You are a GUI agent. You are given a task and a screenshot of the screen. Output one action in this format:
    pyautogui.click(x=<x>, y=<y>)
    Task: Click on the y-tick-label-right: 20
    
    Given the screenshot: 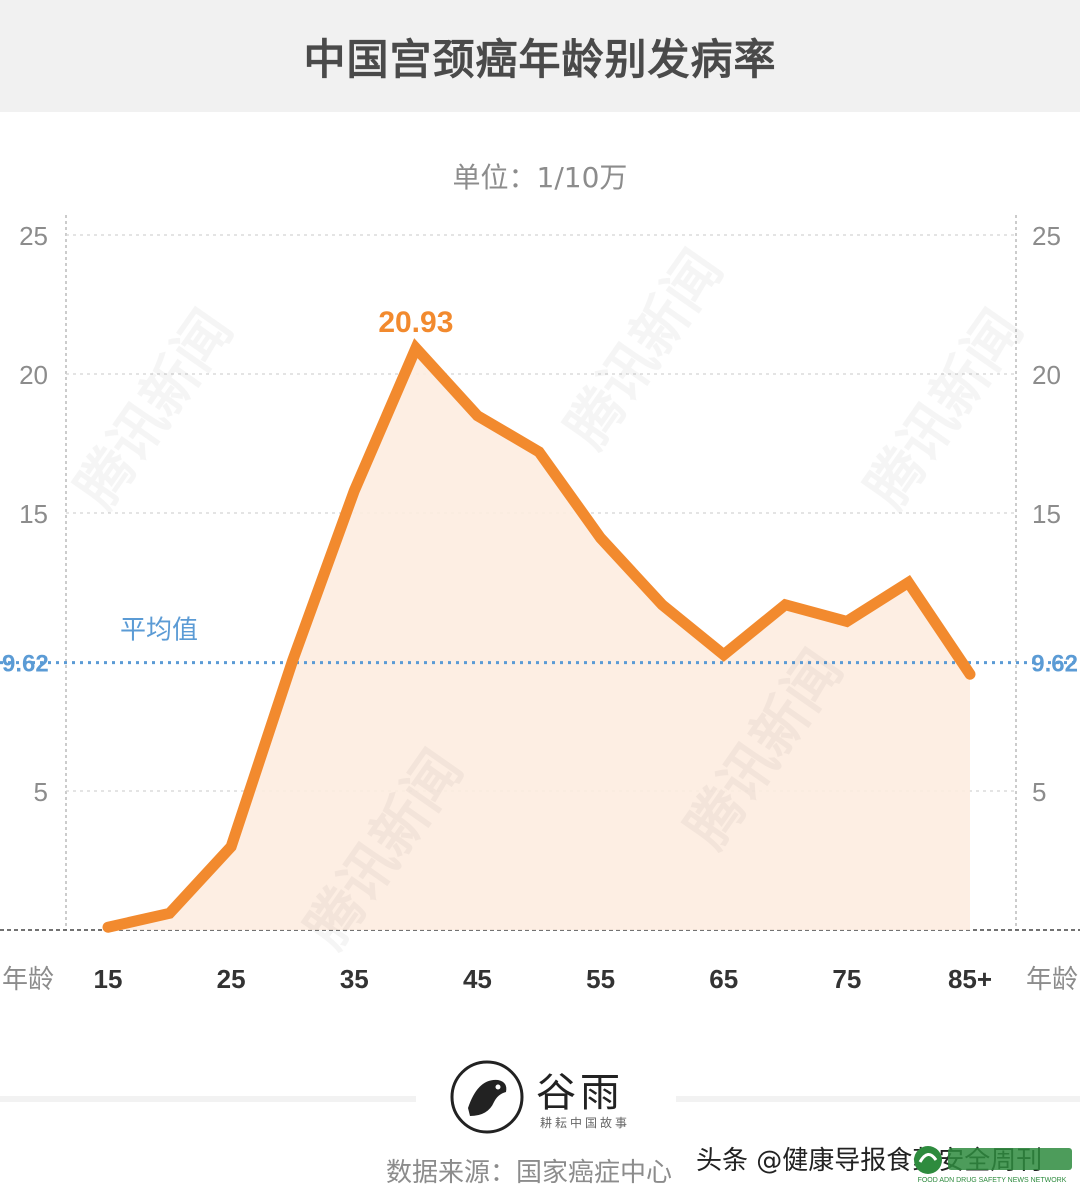 What is the action you would take?
    pyautogui.click(x=1046, y=375)
    